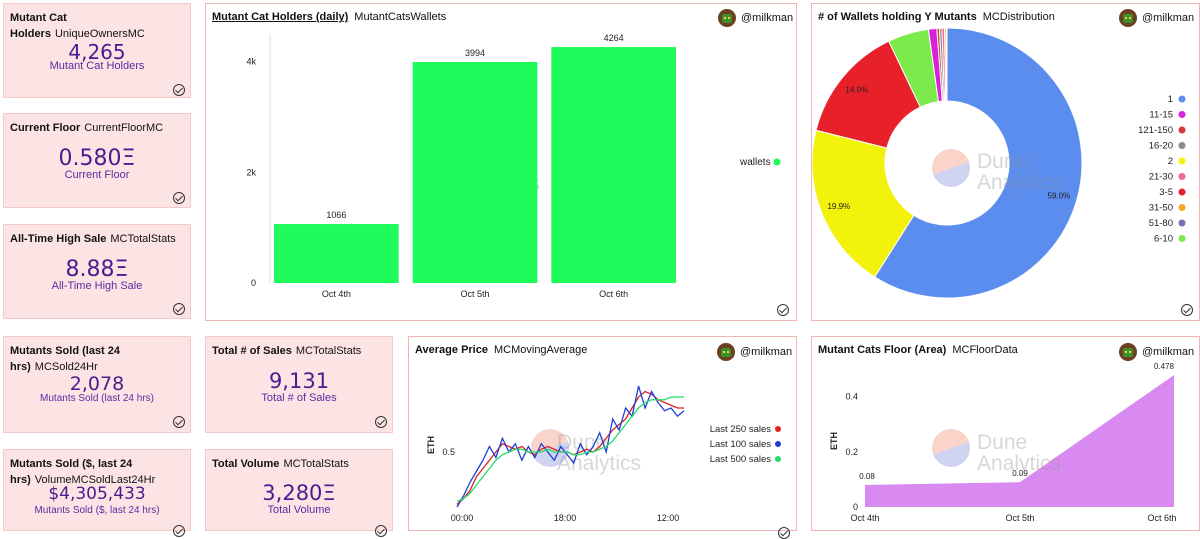 Image resolution: width=1200 pixels, height=539 pixels. I want to click on soldusd-label: Mutants Sold ($, last 24 hrs), so click(97, 510).